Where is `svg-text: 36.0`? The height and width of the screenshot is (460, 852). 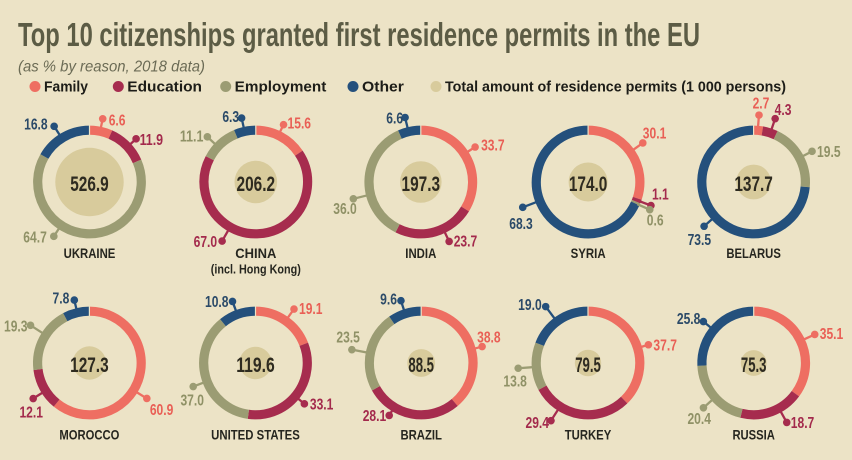 svg-text: 36.0 is located at coordinates (345, 209).